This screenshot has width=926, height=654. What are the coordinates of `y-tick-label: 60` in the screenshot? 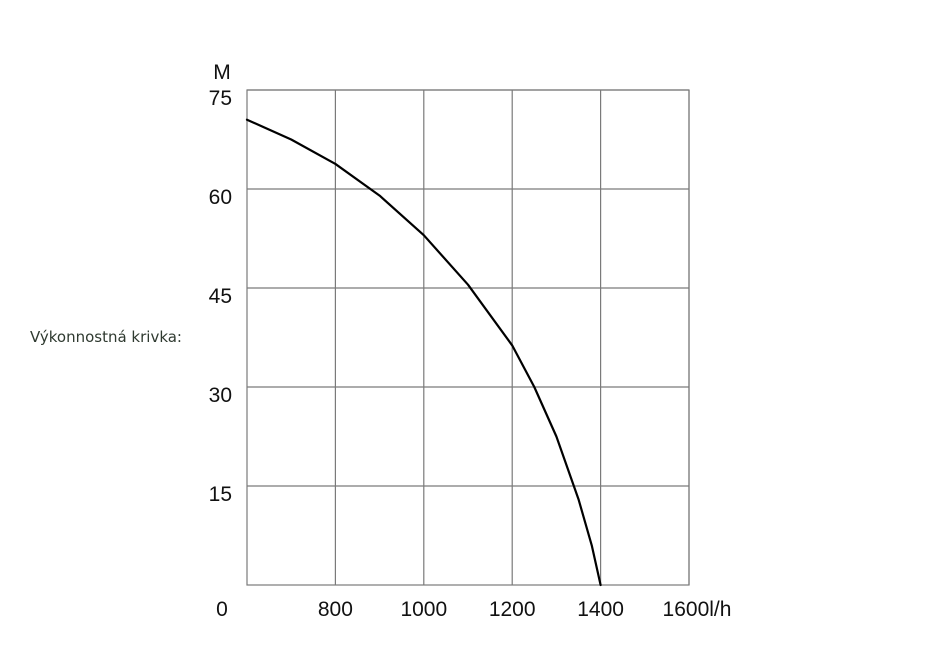 It's located at (220, 197).